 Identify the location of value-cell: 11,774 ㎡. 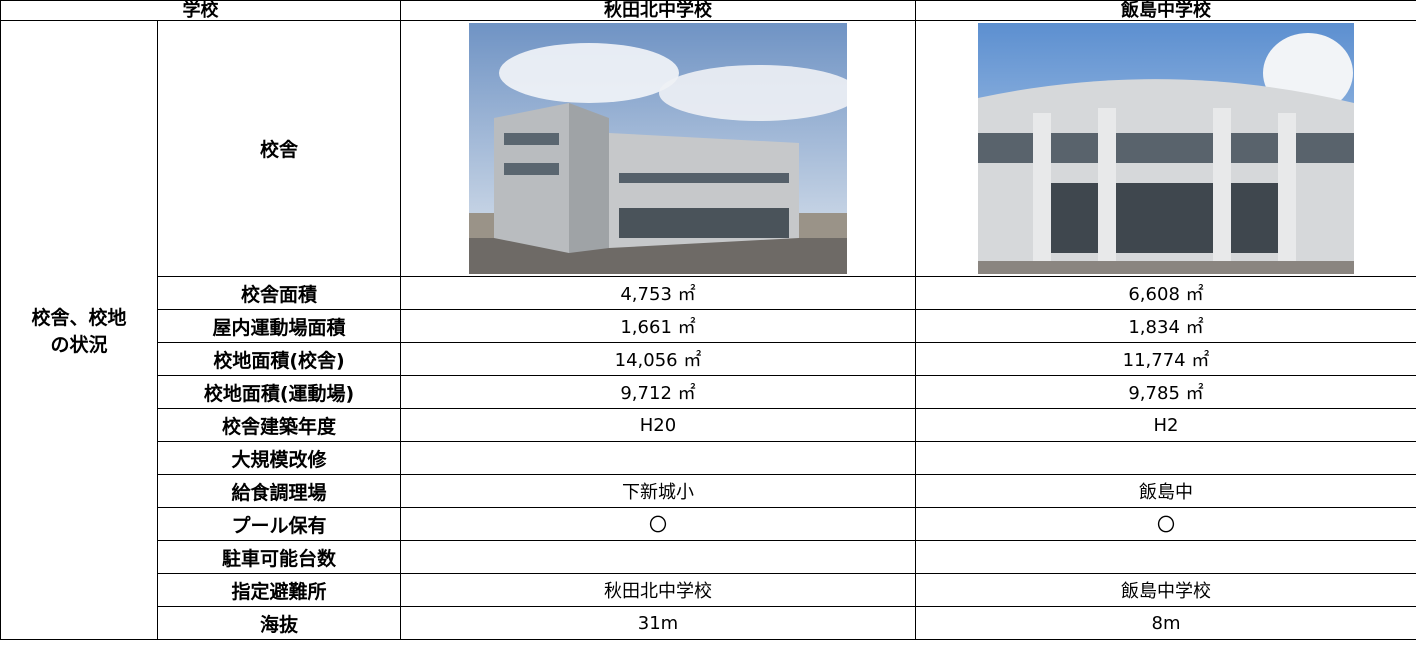
(1165, 359).